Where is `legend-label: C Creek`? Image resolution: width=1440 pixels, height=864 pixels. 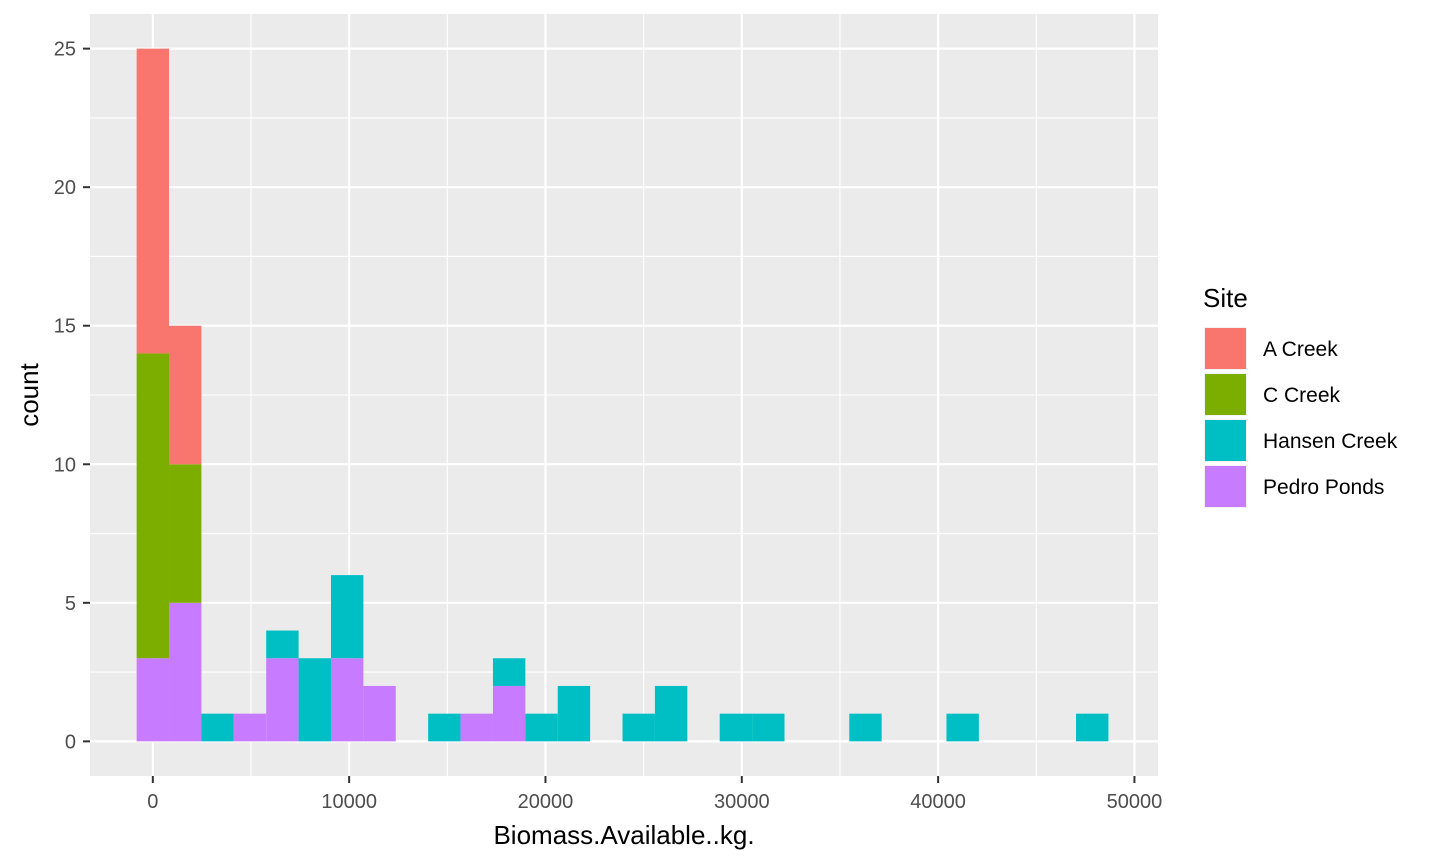 legend-label: C Creek is located at coordinates (1302, 395).